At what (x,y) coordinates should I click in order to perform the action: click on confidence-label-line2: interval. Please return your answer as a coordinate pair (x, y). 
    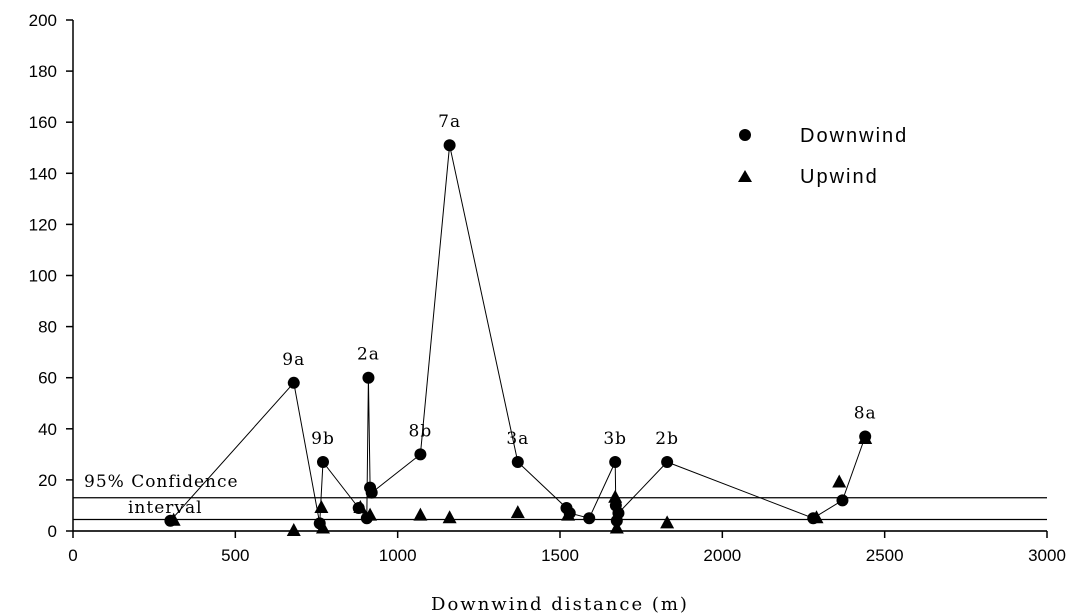
    Looking at the image, I should click on (165, 508).